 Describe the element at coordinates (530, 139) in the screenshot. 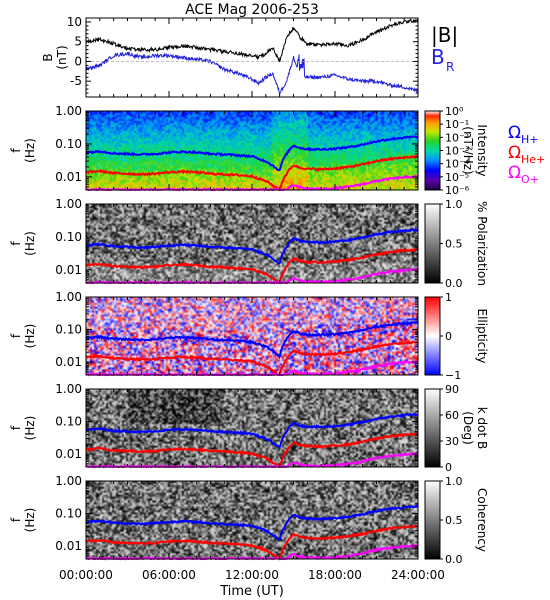

I see `legend-omega-h-sub: H+` at that location.